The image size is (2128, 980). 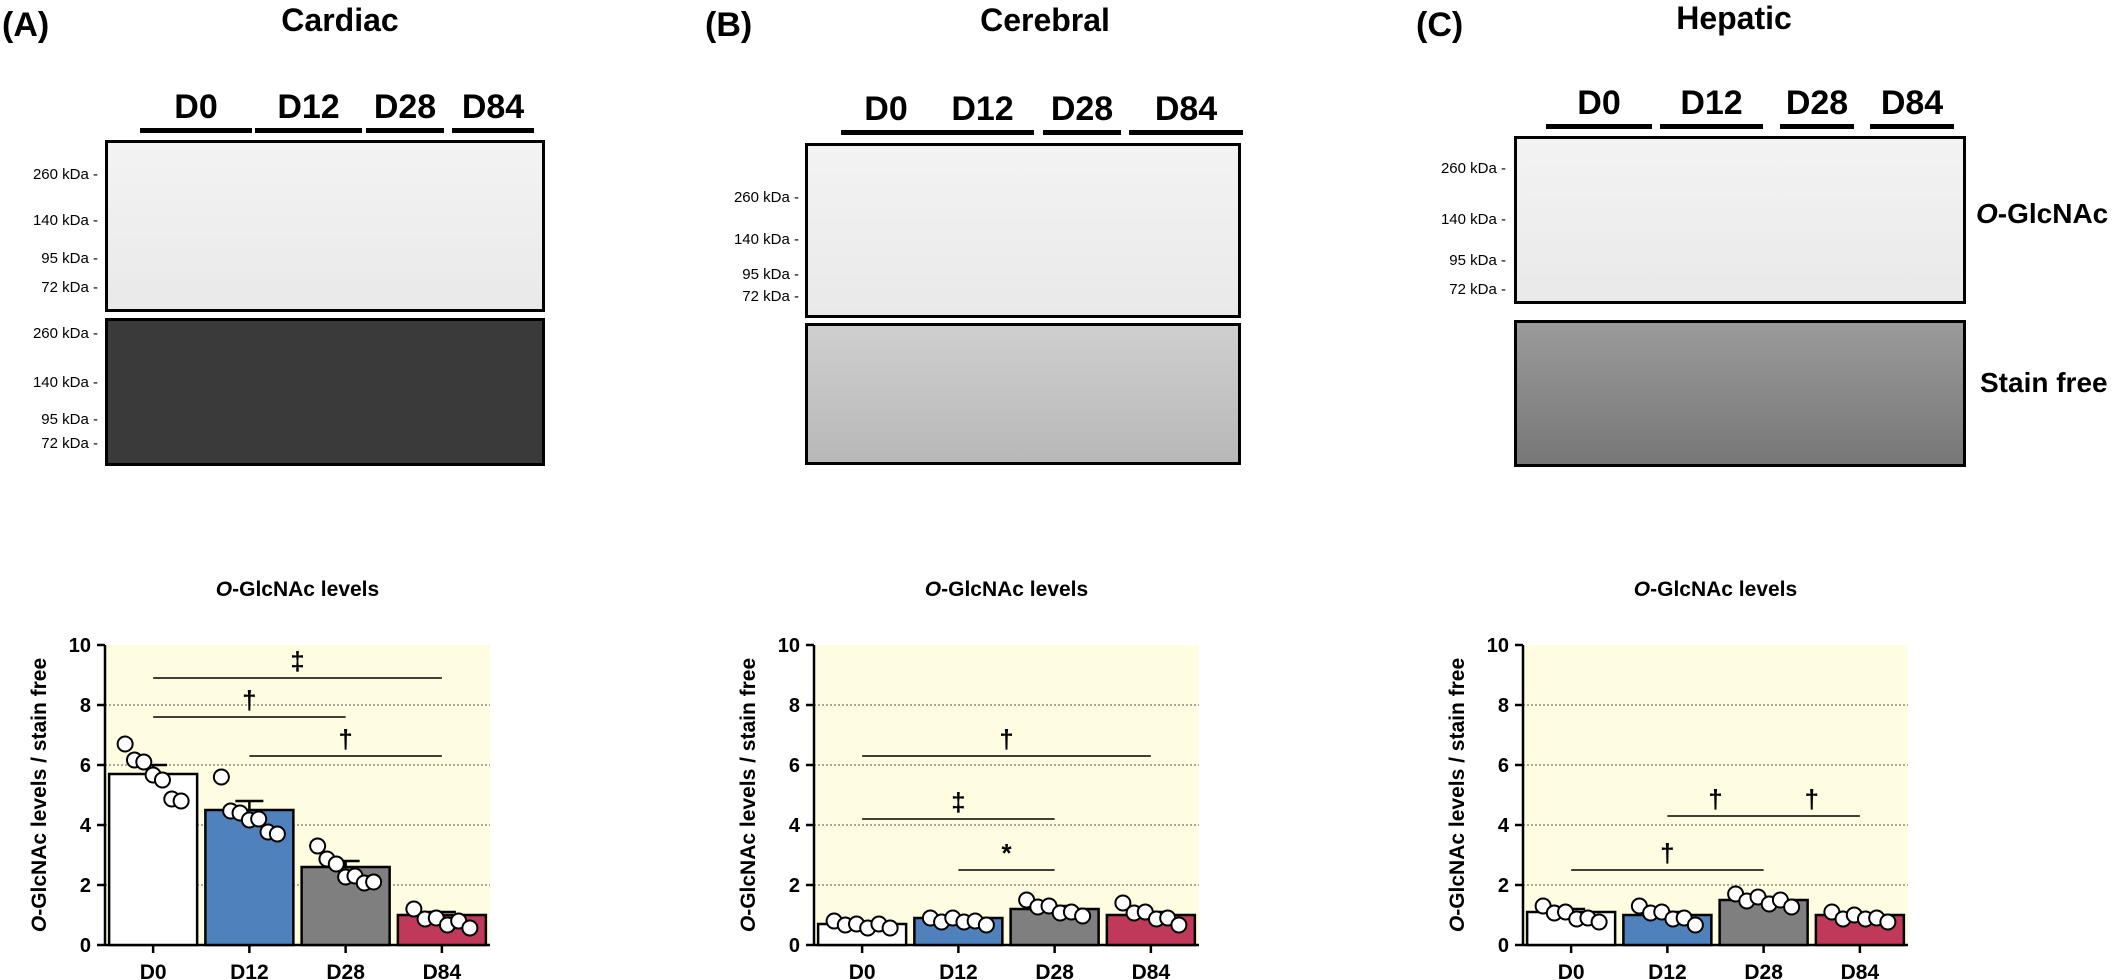 What do you see at coordinates (1734, 18) in the screenshot?
I see `panel-title: Hepatic` at bounding box center [1734, 18].